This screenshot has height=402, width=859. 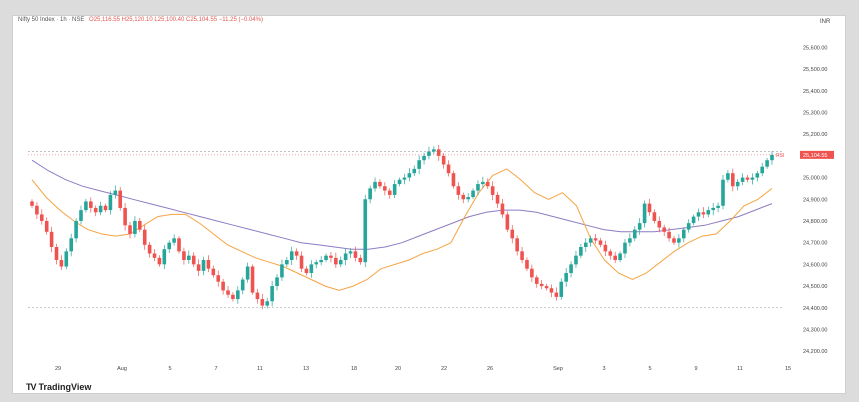 I want to click on currency-label: INR, so click(x=825, y=22).